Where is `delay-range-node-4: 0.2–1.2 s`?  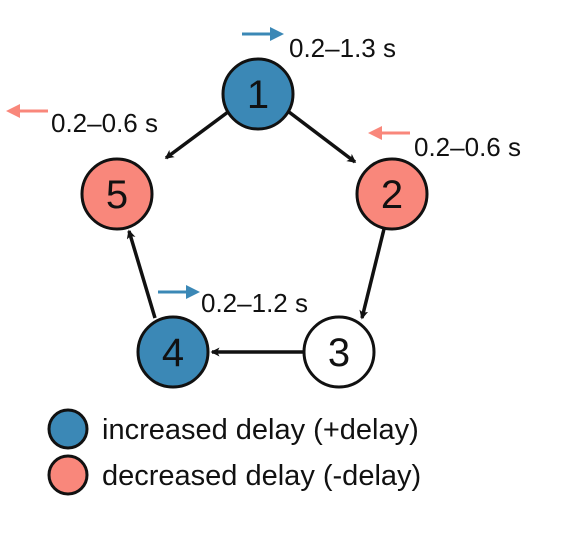 delay-range-node-4: 0.2–1.2 s is located at coordinates (254, 303).